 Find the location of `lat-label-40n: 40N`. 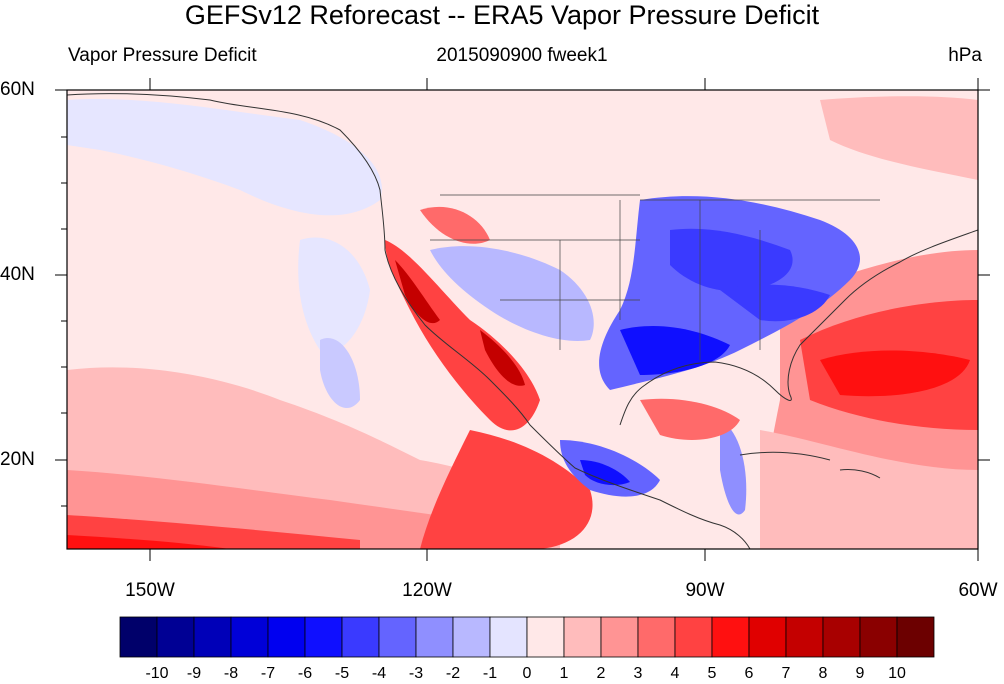

lat-label-40n: 40N is located at coordinates (17, 274).